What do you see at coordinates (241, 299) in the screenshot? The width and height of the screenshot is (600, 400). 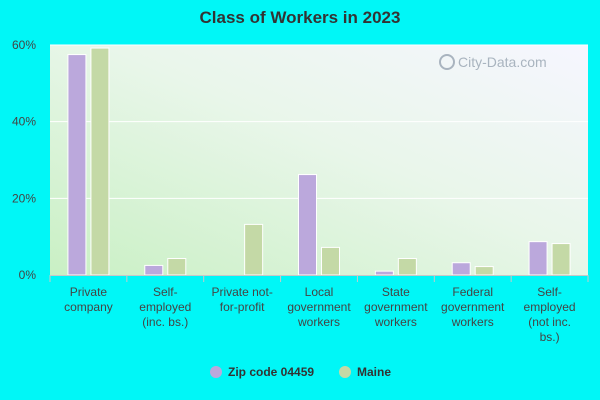 I see `category-label: Private not-for-profit` at bounding box center [241, 299].